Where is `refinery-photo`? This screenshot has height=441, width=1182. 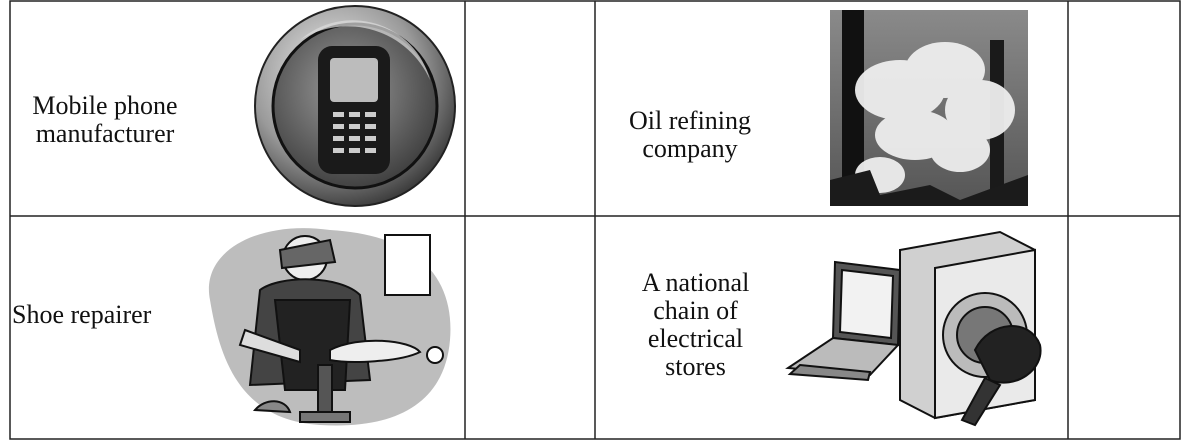 refinery-photo is located at coordinates (929, 108).